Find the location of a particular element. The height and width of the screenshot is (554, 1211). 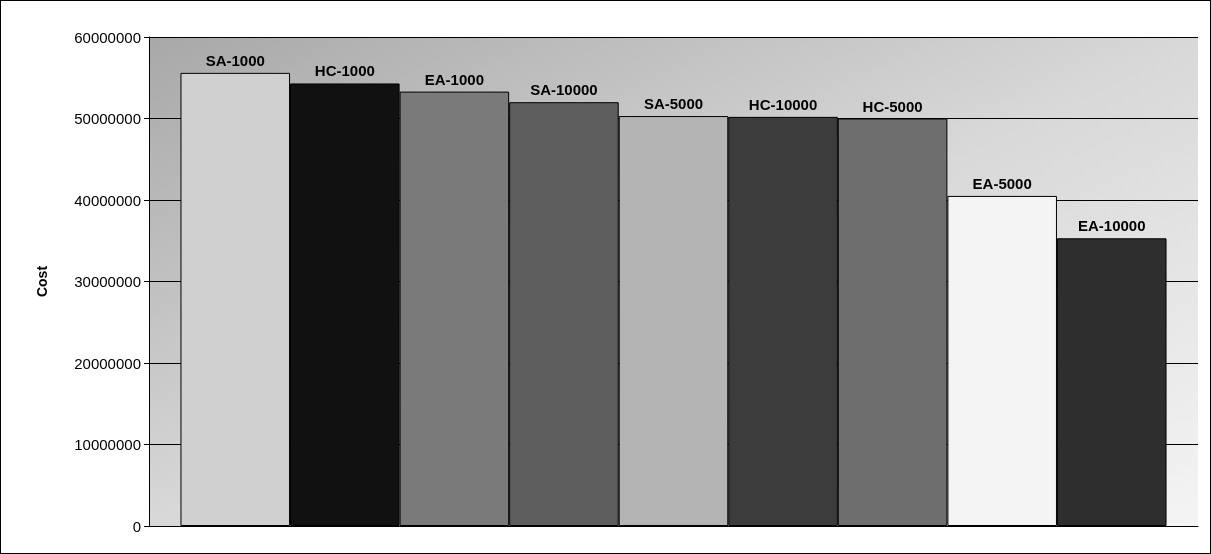

y-tick-label: 0 is located at coordinates (136, 526).